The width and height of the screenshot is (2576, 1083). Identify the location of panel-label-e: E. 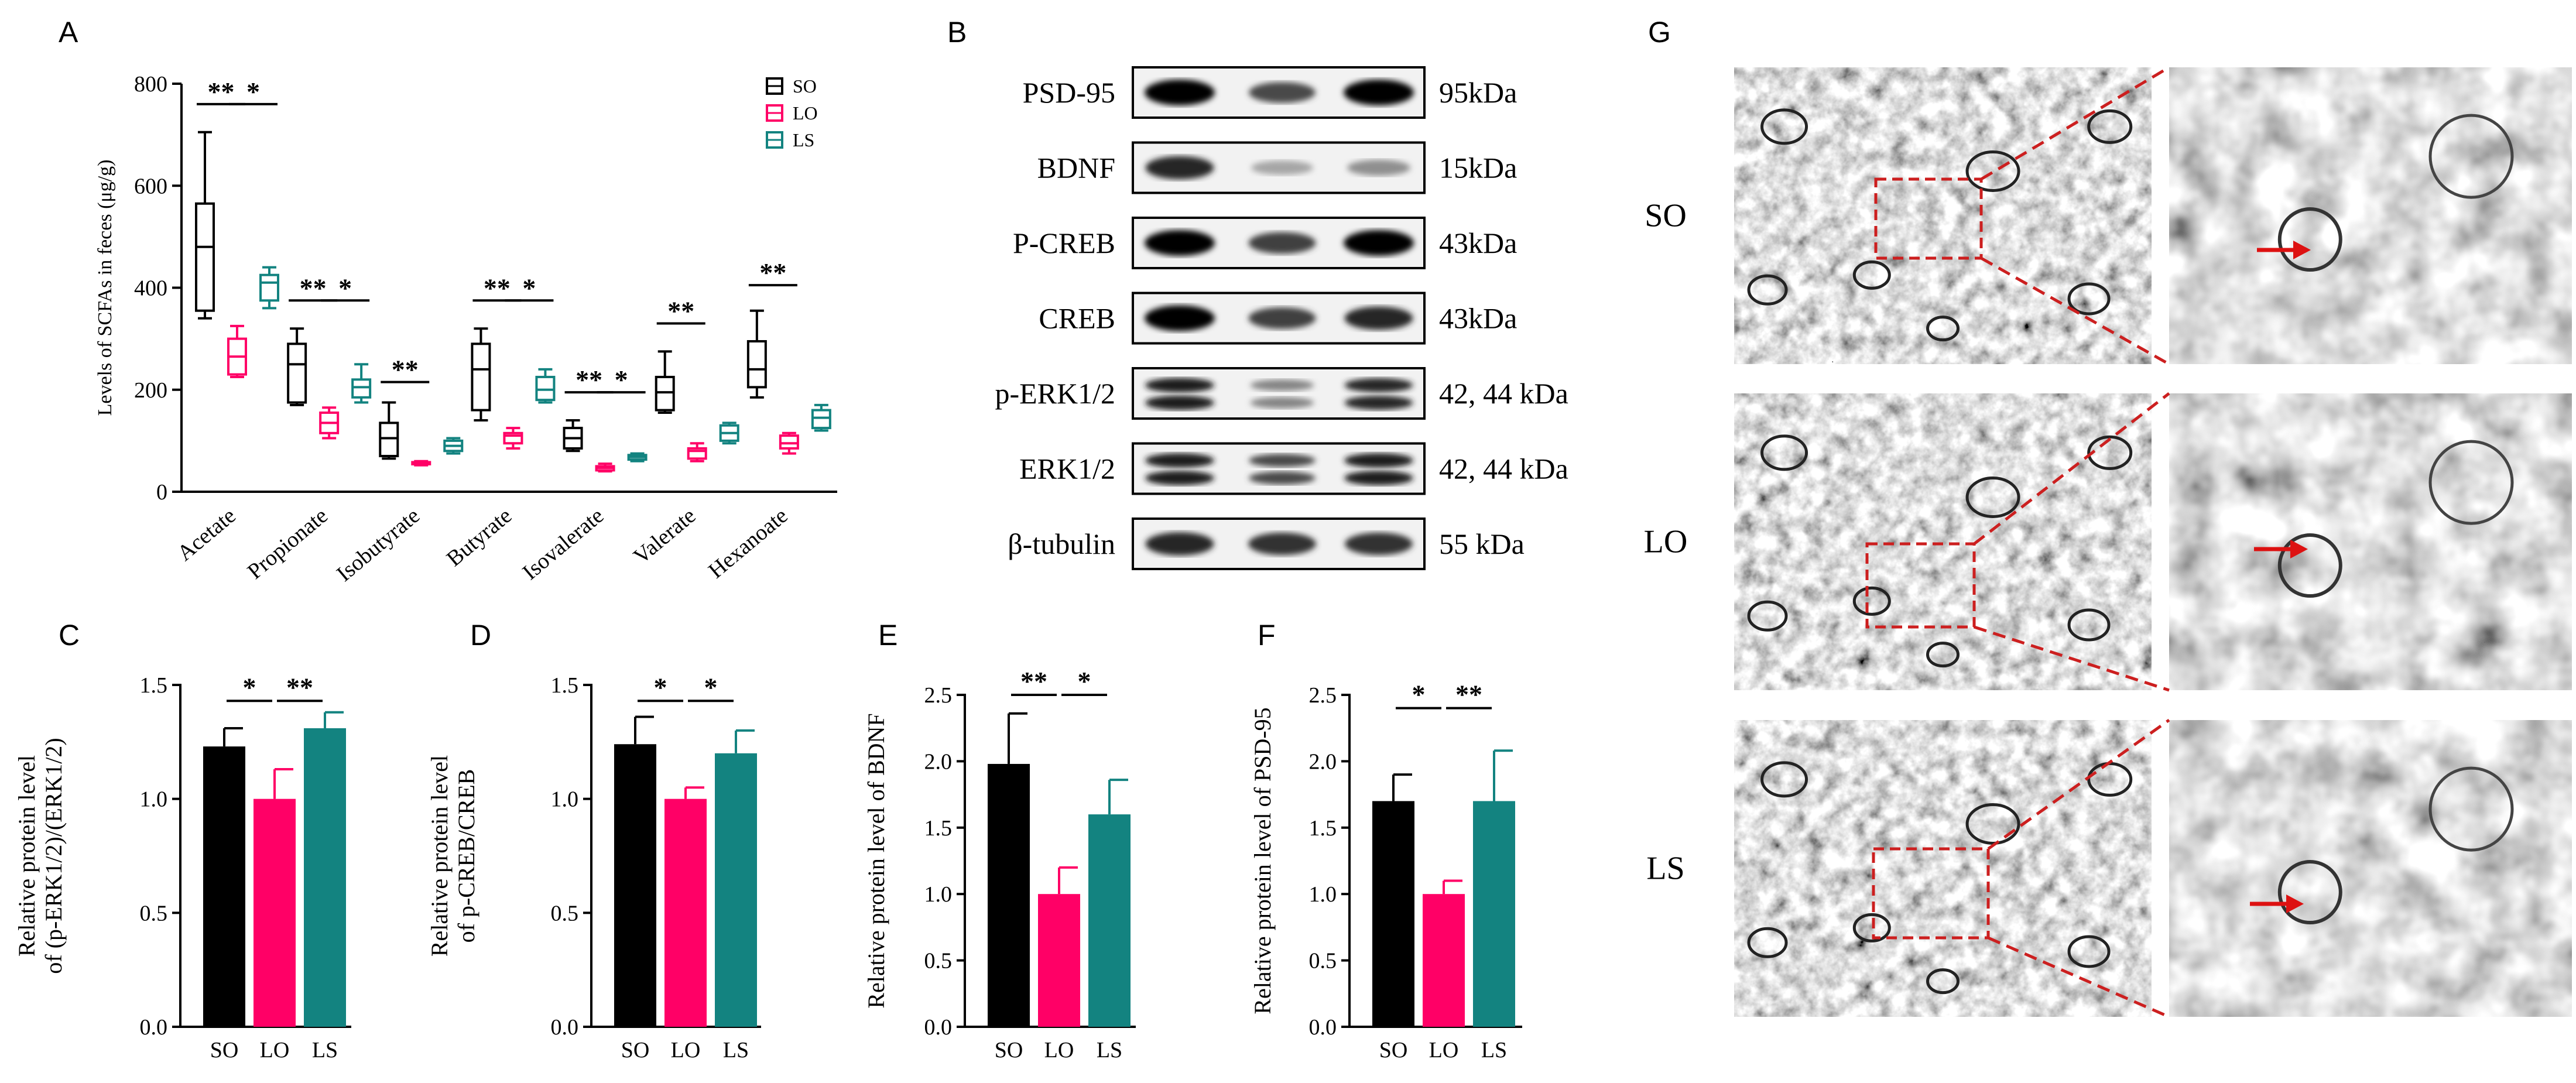
(888, 635).